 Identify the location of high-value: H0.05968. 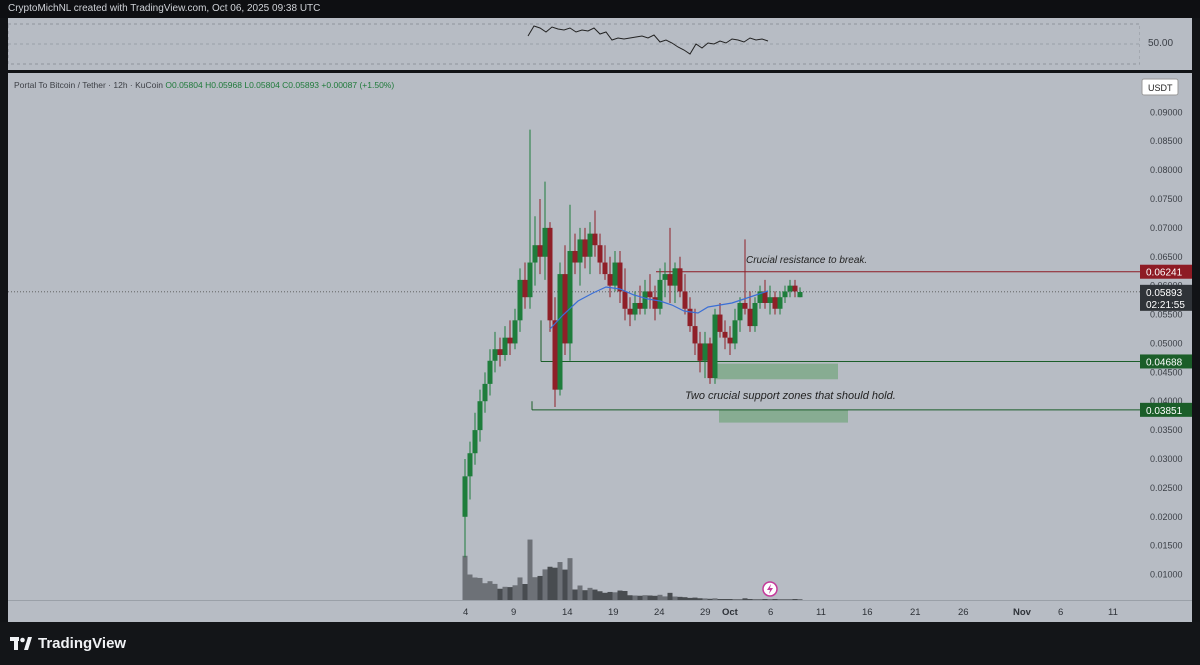
(223, 85).